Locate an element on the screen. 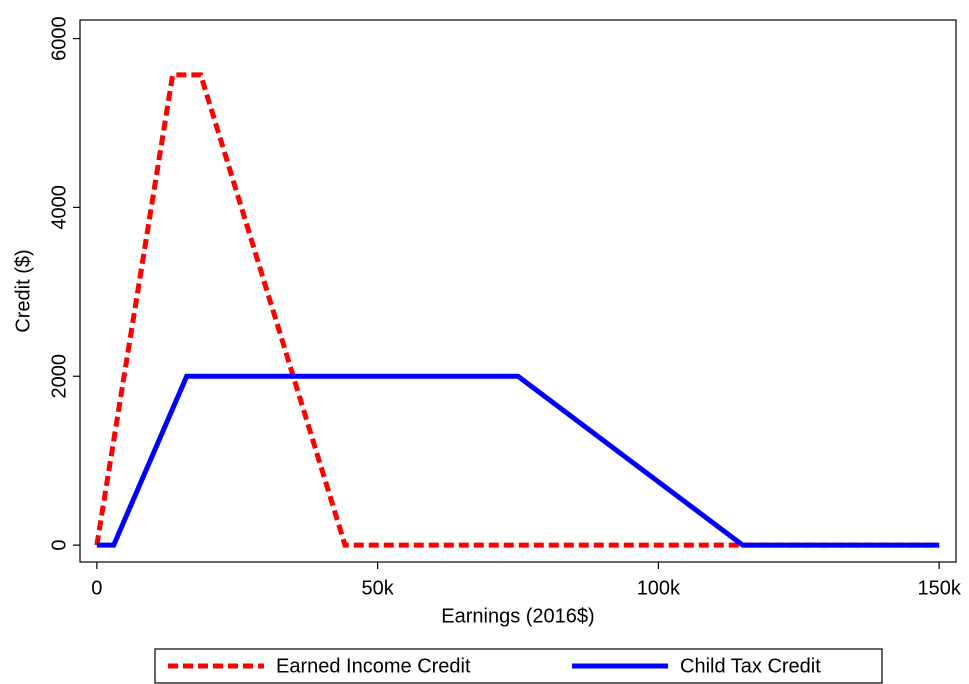 The width and height of the screenshot is (969, 684). x-tick-label: 0 is located at coordinates (96, 588).